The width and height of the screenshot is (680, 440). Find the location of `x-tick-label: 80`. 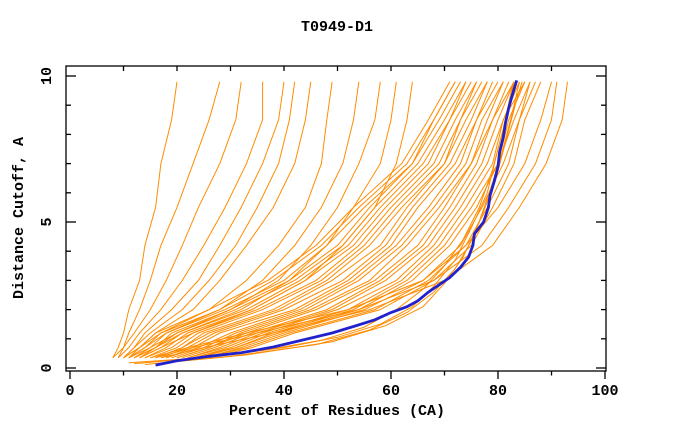

x-tick-label: 80 is located at coordinates (498, 391).